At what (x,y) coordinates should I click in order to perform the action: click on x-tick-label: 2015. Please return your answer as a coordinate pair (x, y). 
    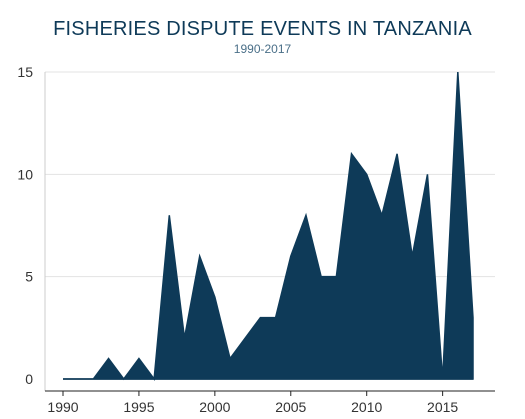
    Looking at the image, I should click on (442, 407).